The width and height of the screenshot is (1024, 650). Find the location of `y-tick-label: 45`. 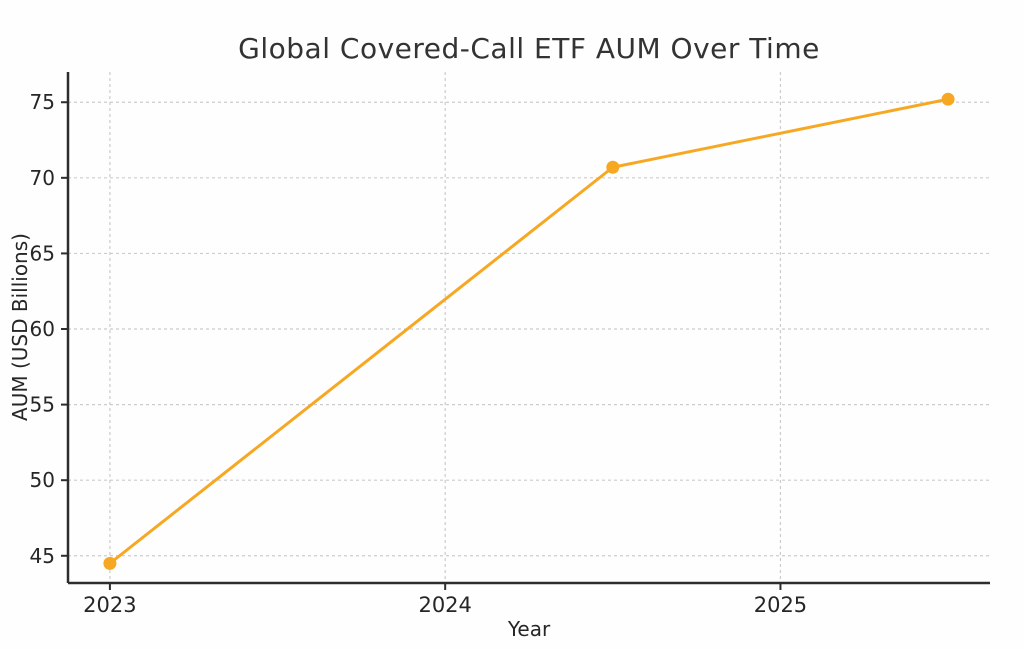

y-tick-label: 45 is located at coordinates (42, 556).